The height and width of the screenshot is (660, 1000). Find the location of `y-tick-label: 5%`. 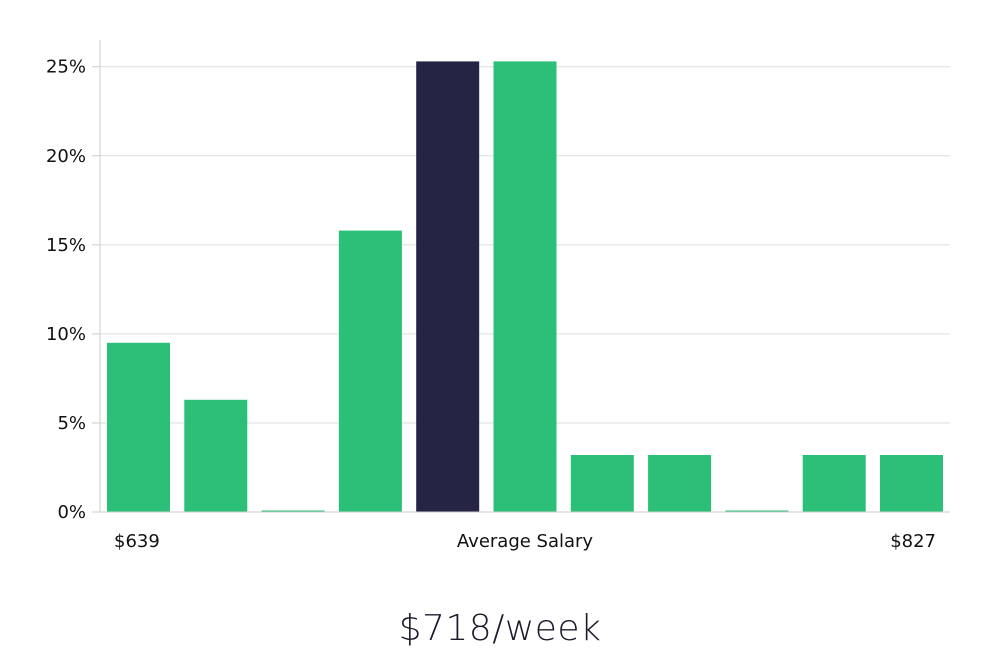

y-tick-label: 5% is located at coordinates (71, 423).